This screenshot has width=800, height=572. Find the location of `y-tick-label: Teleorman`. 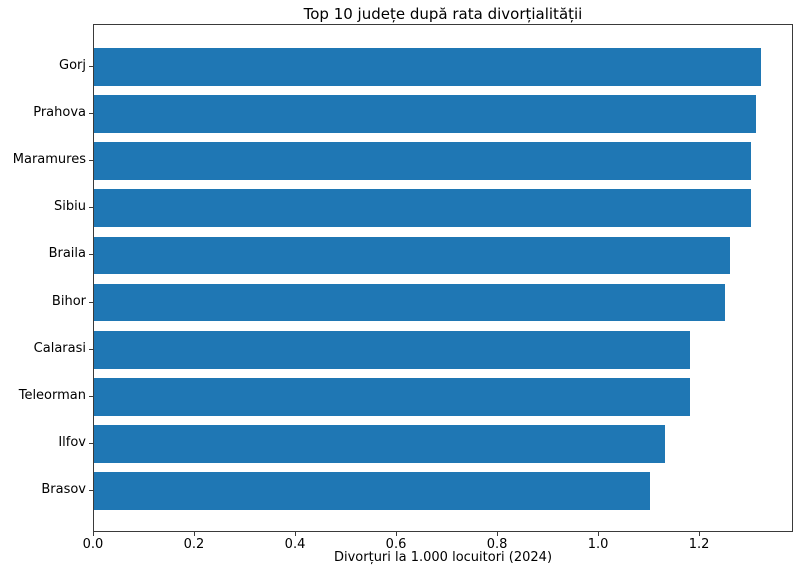

y-tick-label: Teleorman is located at coordinates (52, 395).